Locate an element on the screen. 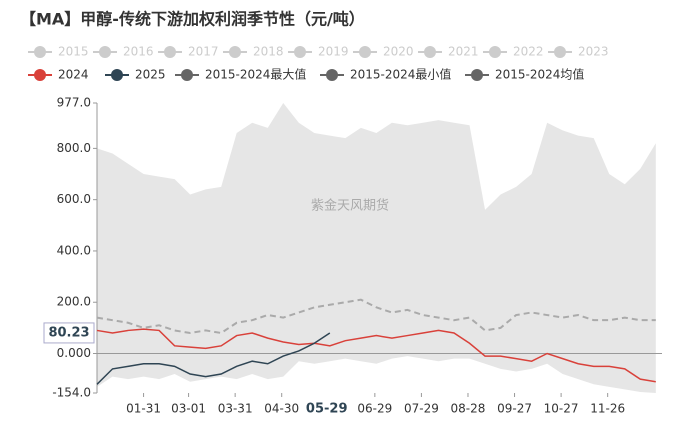 This screenshot has height=425, width=700. legend-label: 2023 is located at coordinates (593, 52).